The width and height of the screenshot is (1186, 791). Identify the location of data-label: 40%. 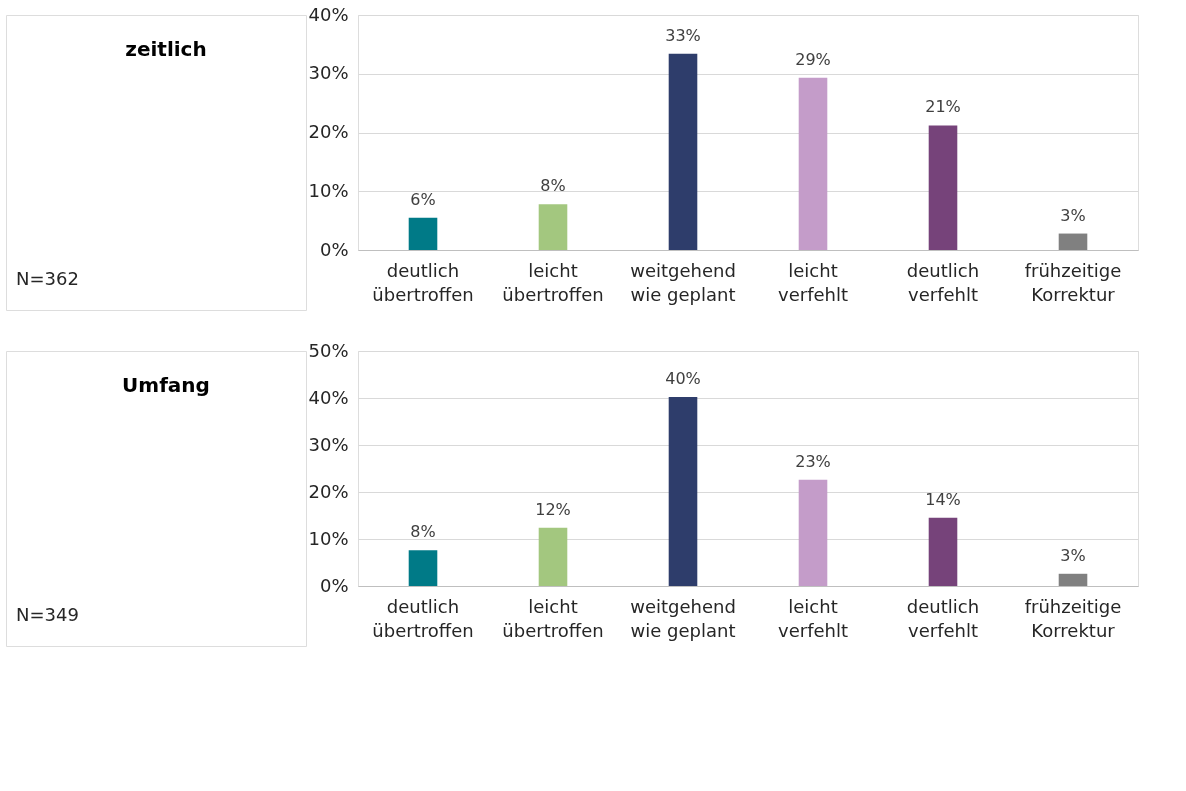
(683, 379).